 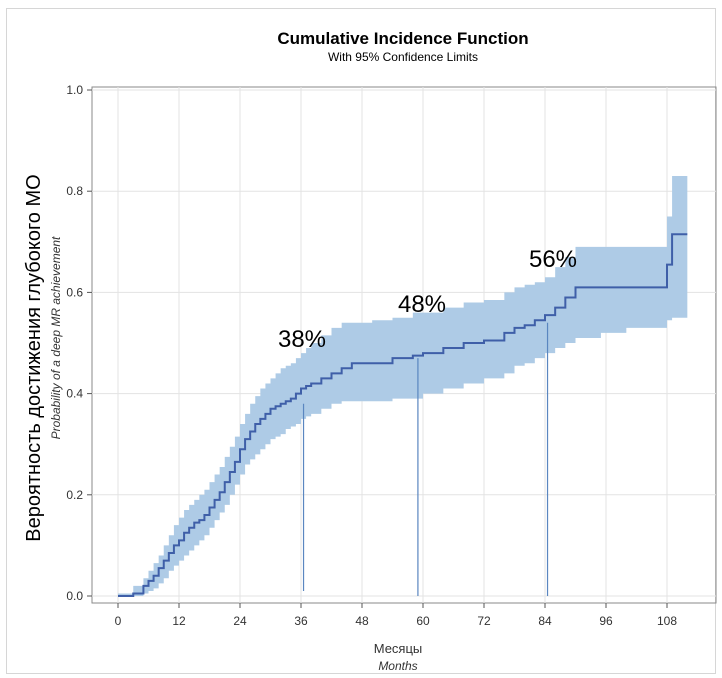 What do you see at coordinates (403, 57) in the screenshot?
I see `chart-subtitle: With 95% Confidence Limits` at bounding box center [403, 57].